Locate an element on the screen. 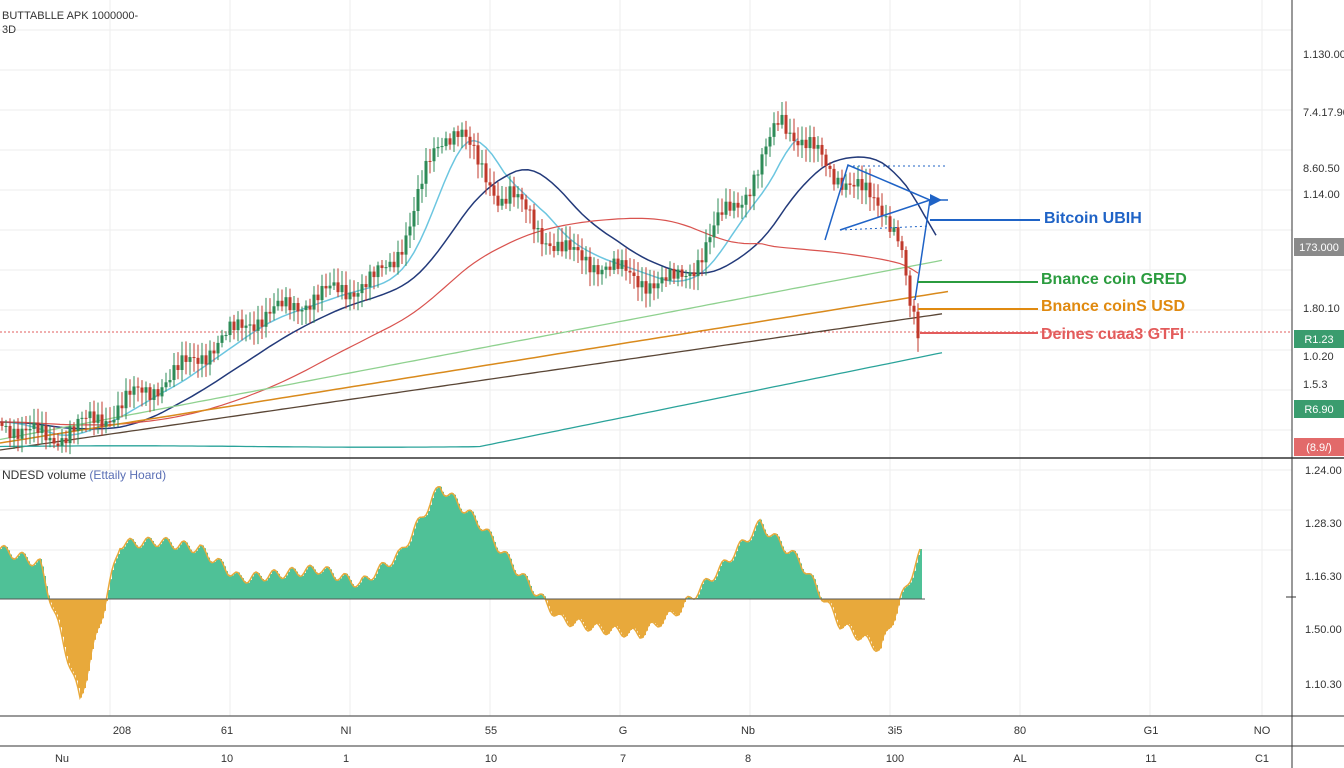  time-axis-labels: 208 61 NI 55 G Nb 3i5 80 G1 NO Nu 10 1 10 7 8 100 AL 11 C1 is located at coordinates (663, 745).